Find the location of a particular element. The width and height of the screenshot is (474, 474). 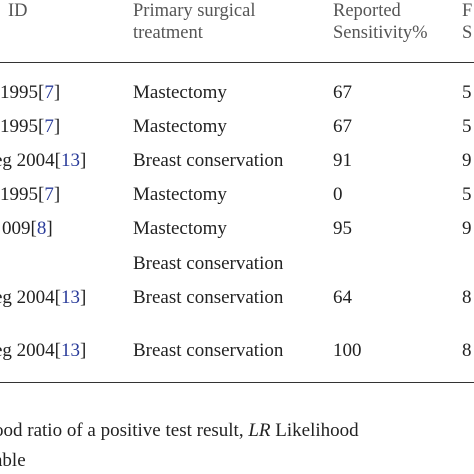

table-row-1-next: 5 is located at coordinates (467, 92).